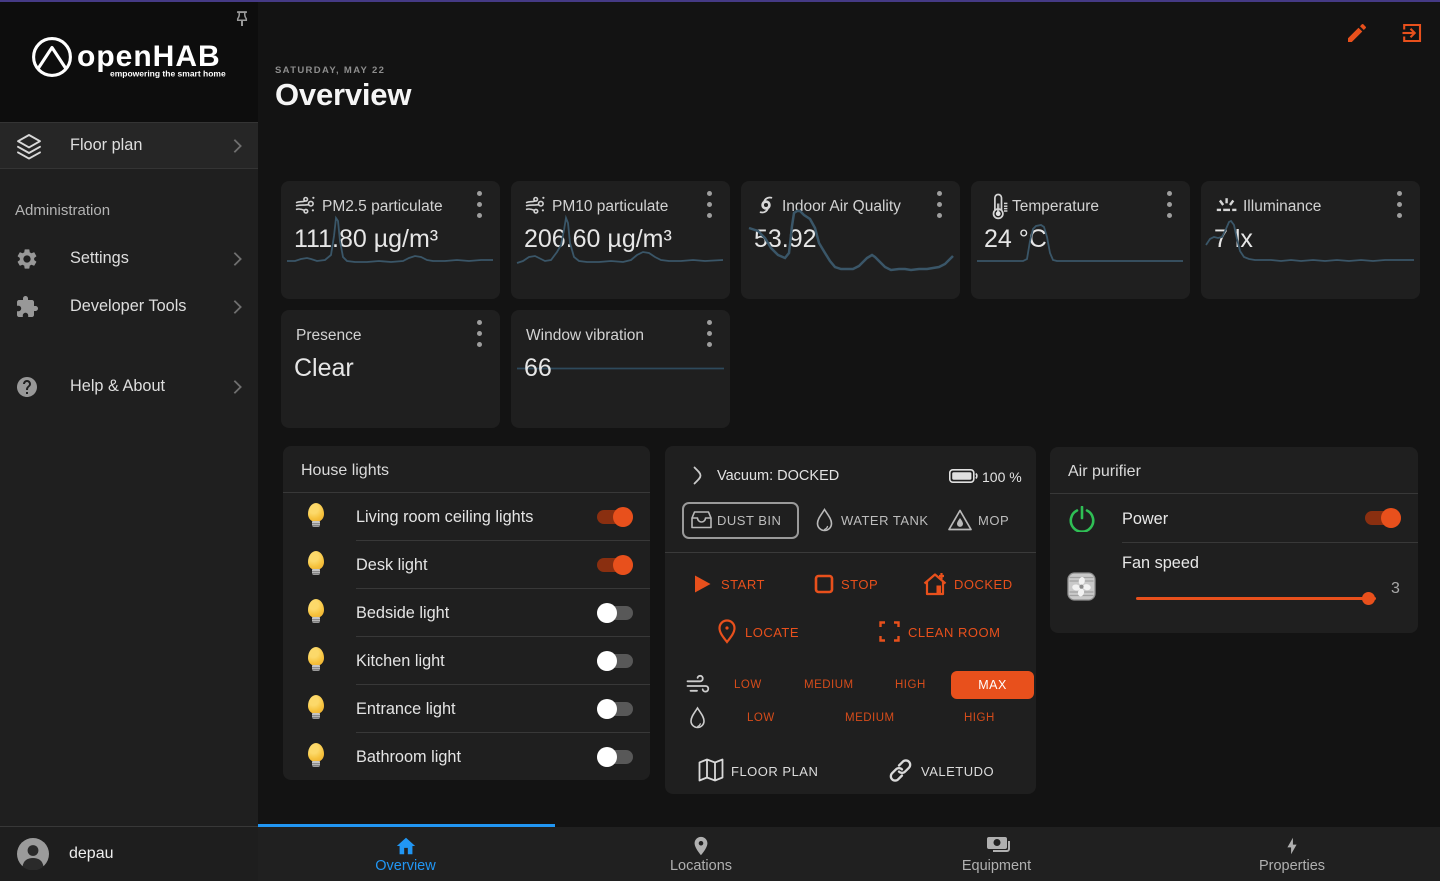 This screenshot has height=881, width=1440. Describe the element at coordinates (168, 74) in the screenshot. I see `svg-text: empowering the smart home` at that location.